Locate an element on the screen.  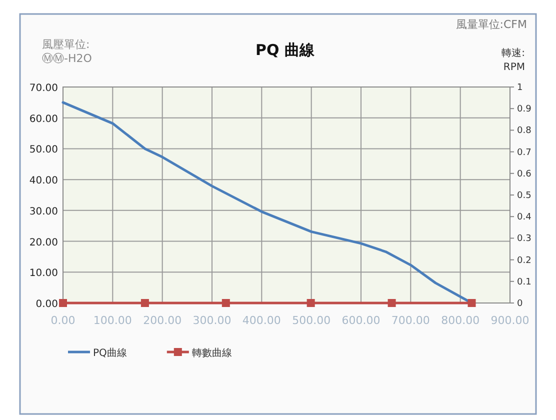
x-tick-label: 400.00 is located at coordinates (261, 320).